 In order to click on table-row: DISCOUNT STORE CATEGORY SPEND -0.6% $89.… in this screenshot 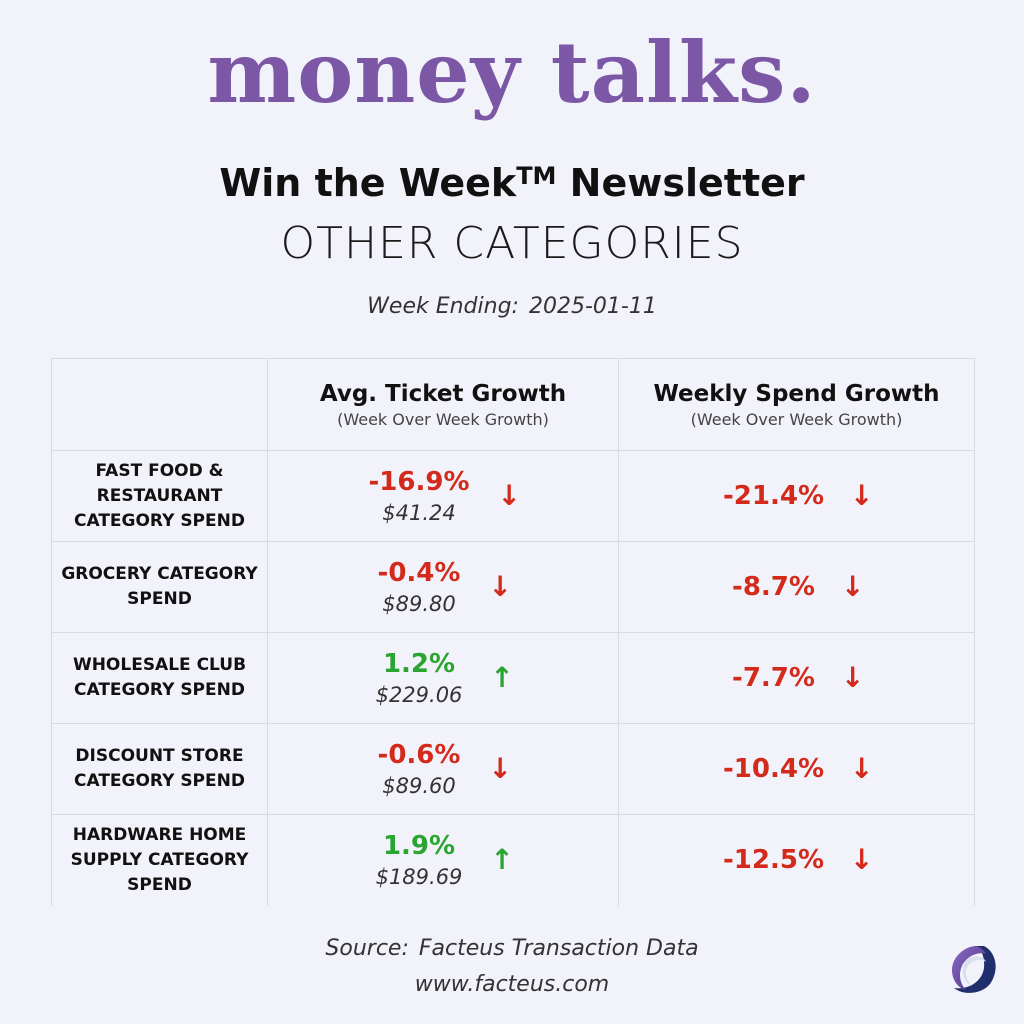, I will do `click(513, 769)`.